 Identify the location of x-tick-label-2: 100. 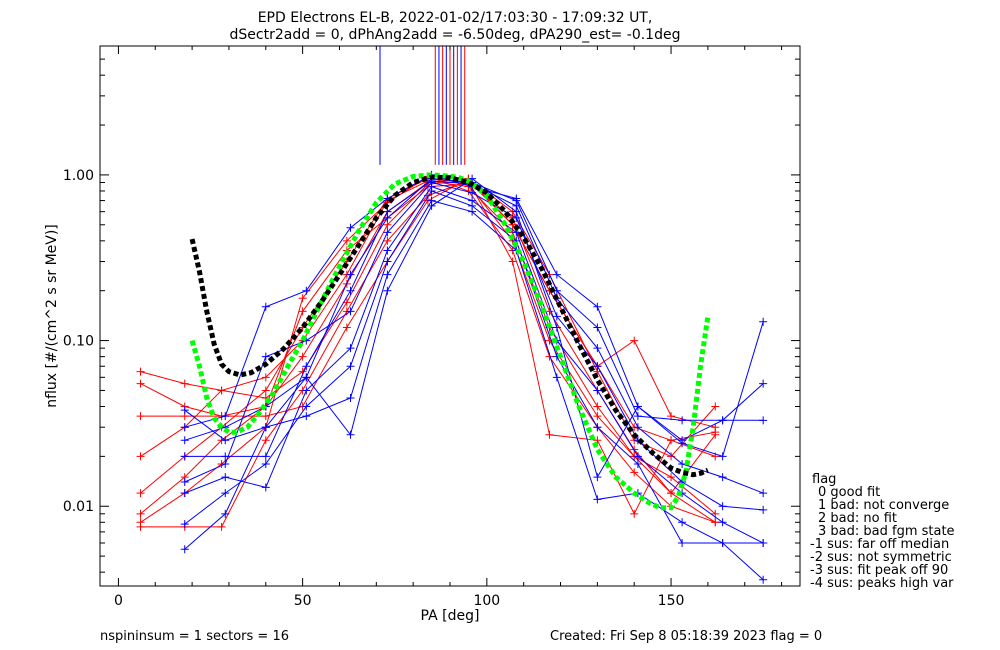
(486, 601).